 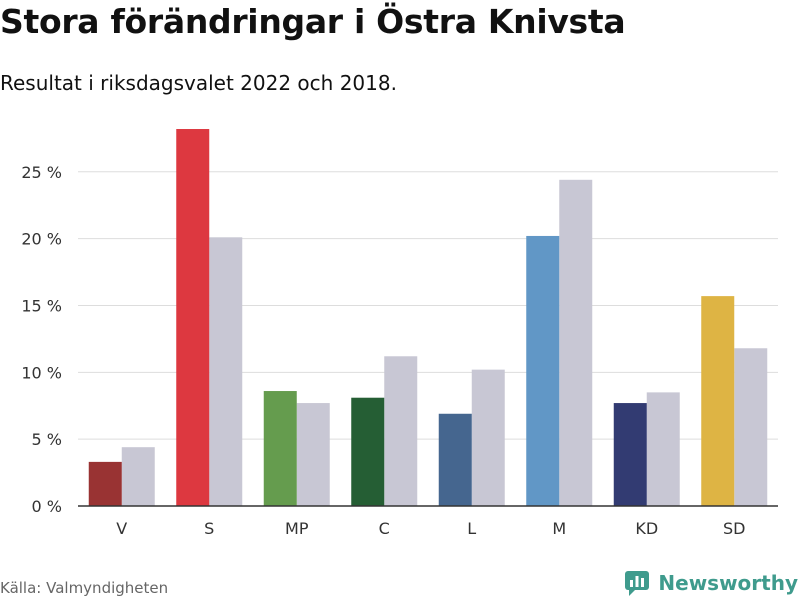 I want to click on y-tick-label: 15 %, so click(x=41, y=305).